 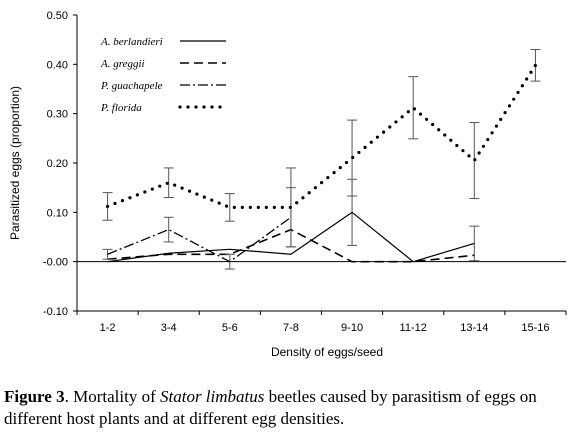 I want to click on y-tick-label: 0.30, so click(x=57, y=115).